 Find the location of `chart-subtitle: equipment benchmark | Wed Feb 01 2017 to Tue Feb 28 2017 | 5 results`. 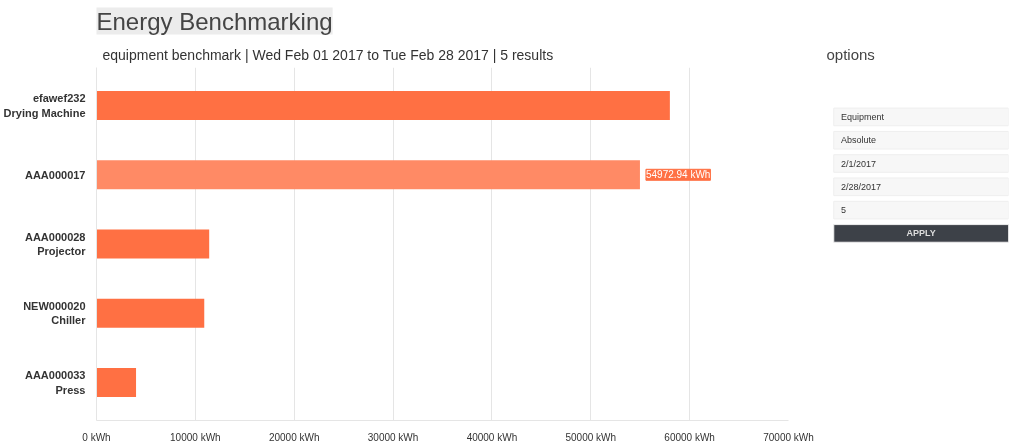

chart-subtitle: equipment benchmark | Wed Feb 01 2017 to Tue Feb 28 2017 | 5 results is located at coordinates (328, 54).